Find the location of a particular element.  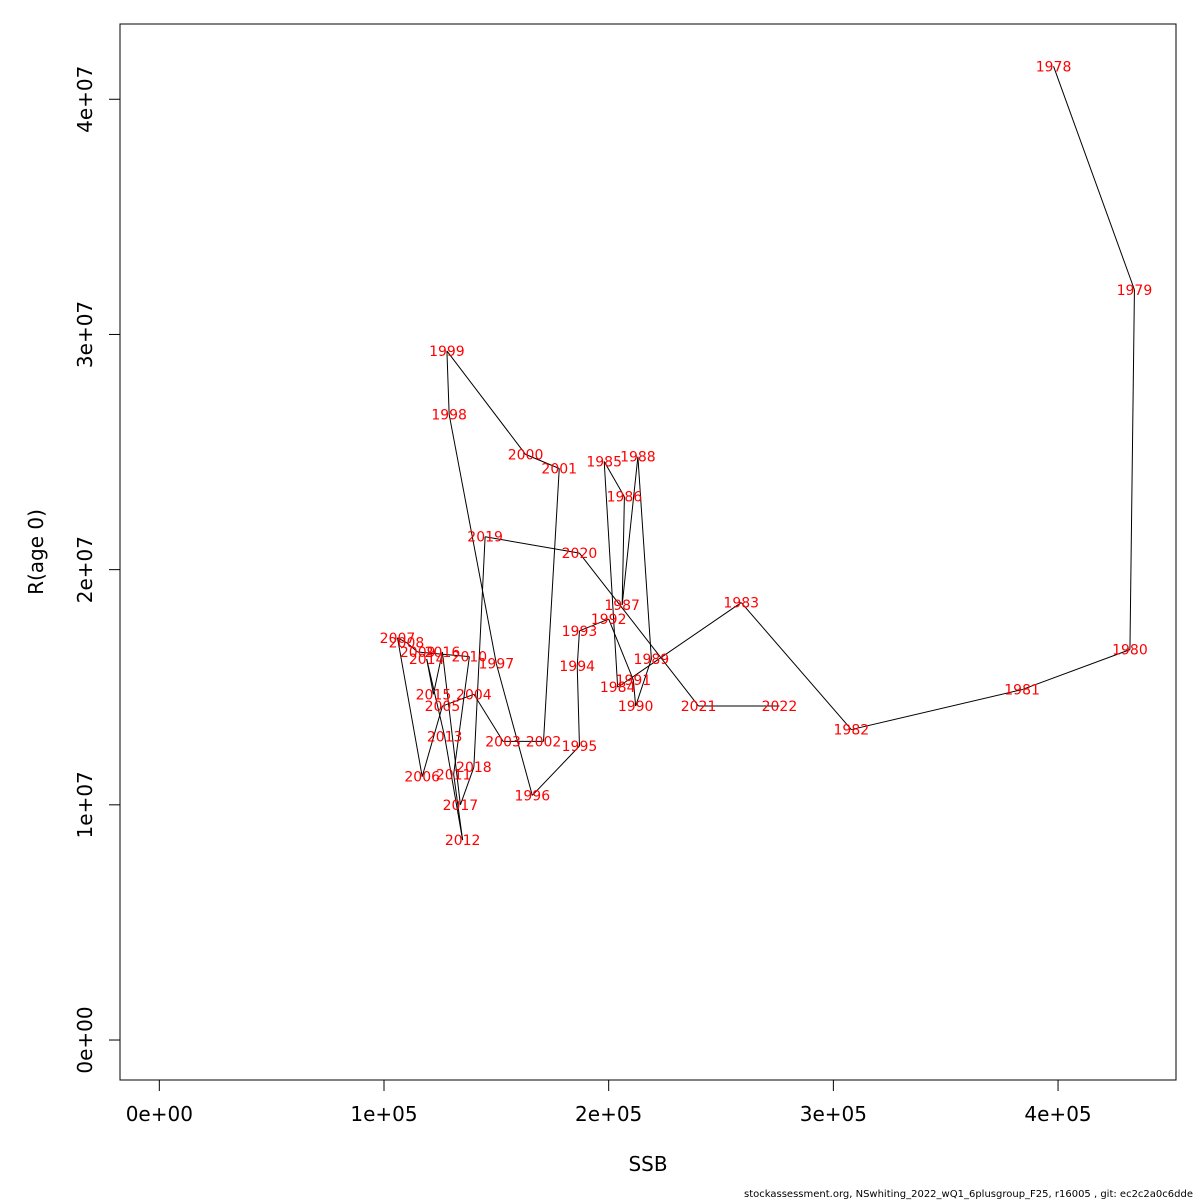

point-label-1999: 1999 is located at coordinates (447, 352).